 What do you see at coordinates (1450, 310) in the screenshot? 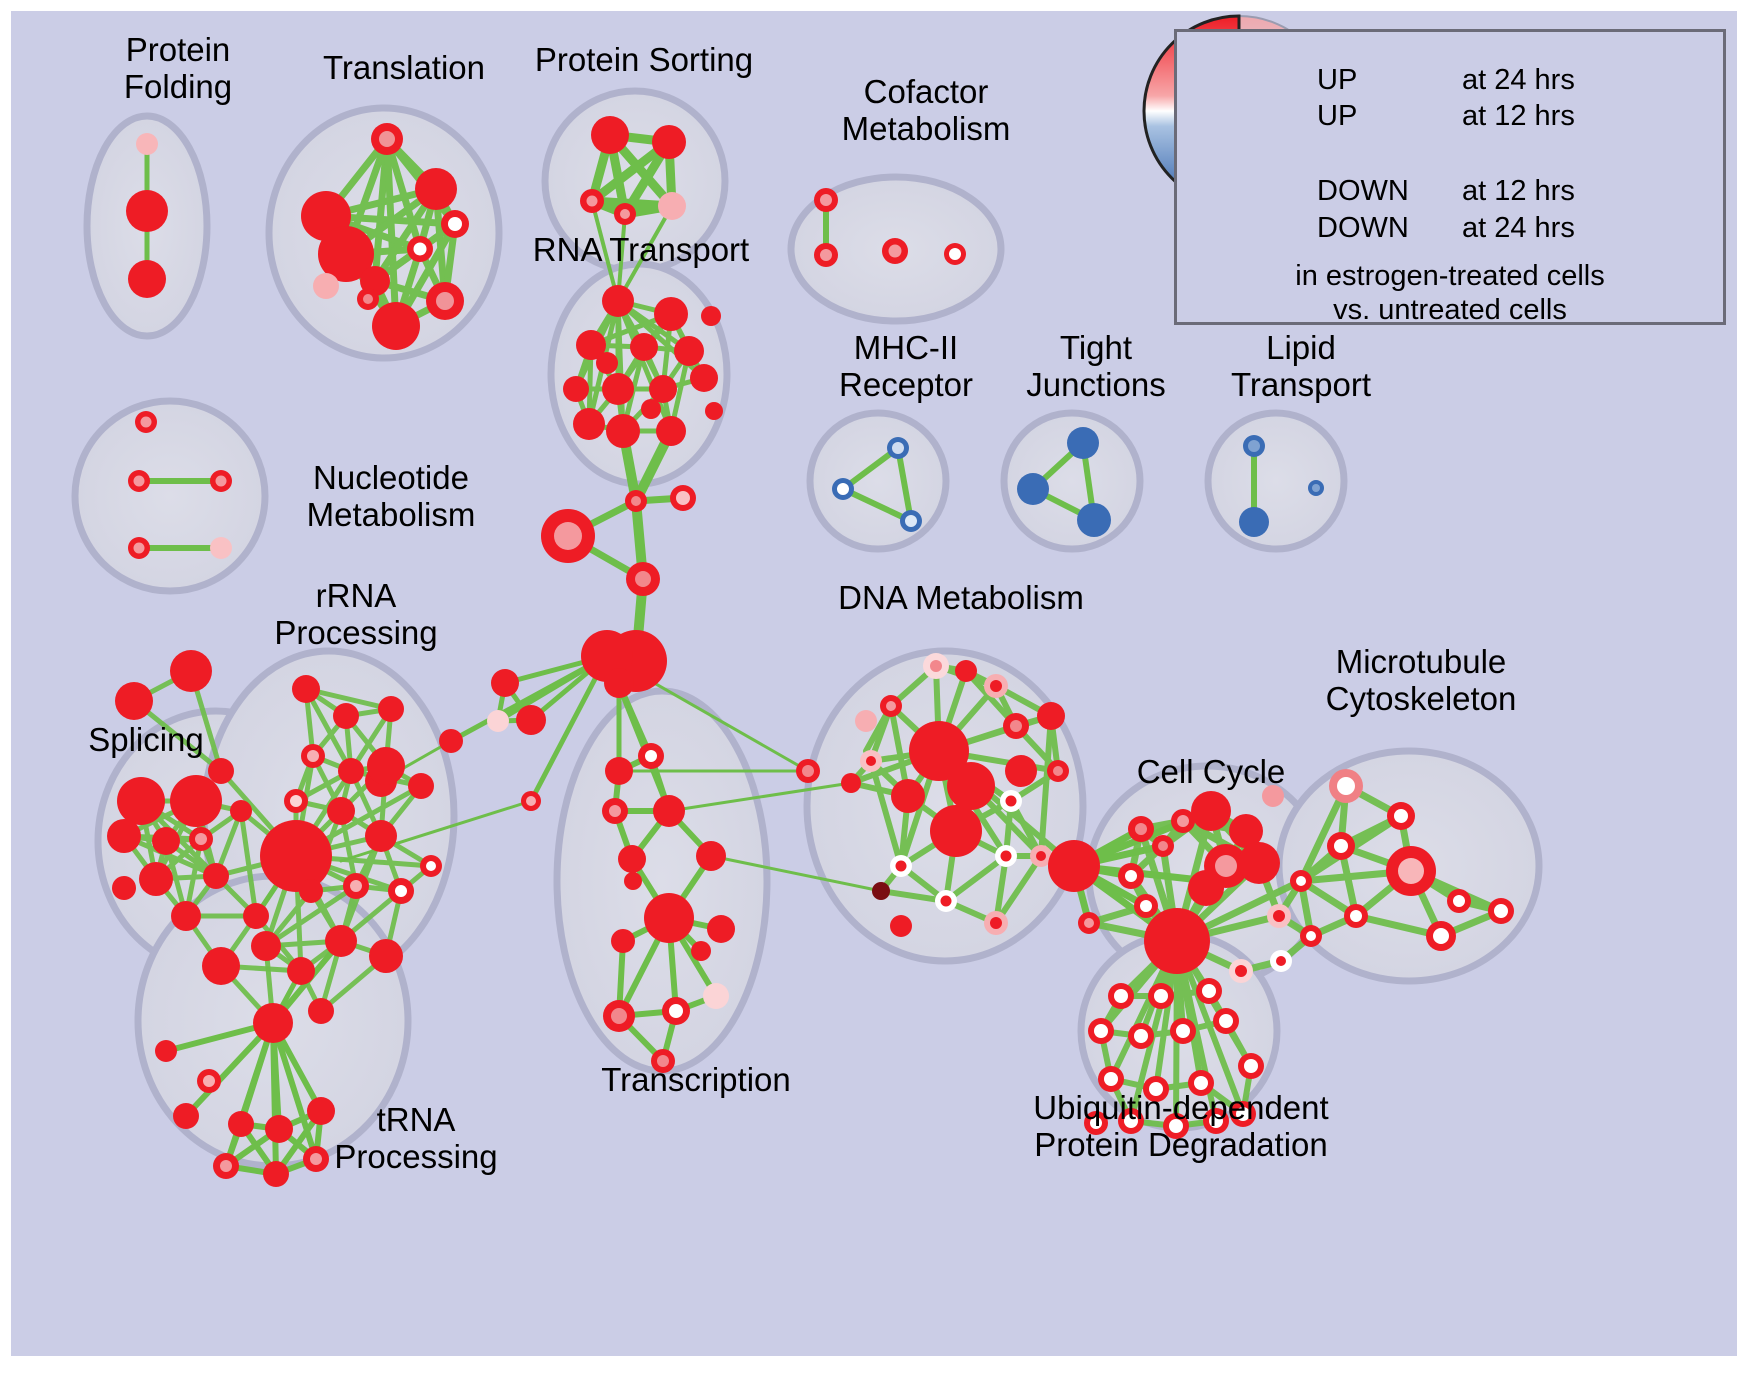
I see `legend-footer-line2: vs. untreated cells` at bounding box center [1450, 310].